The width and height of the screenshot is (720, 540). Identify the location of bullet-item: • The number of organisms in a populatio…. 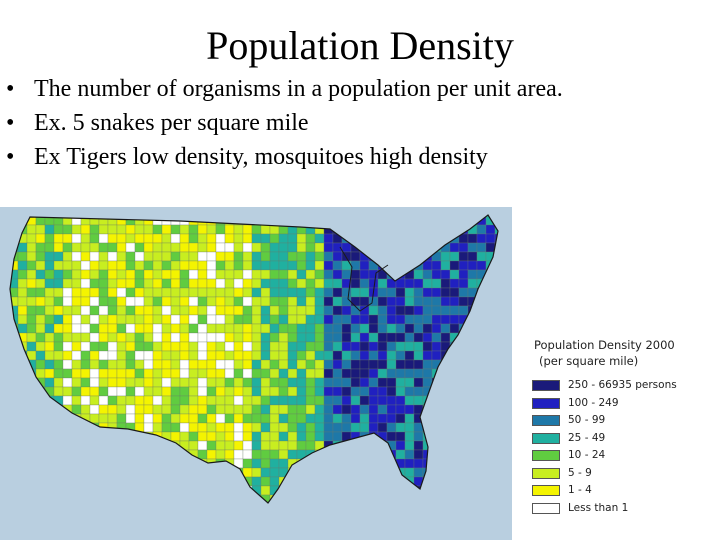
(360, 89).